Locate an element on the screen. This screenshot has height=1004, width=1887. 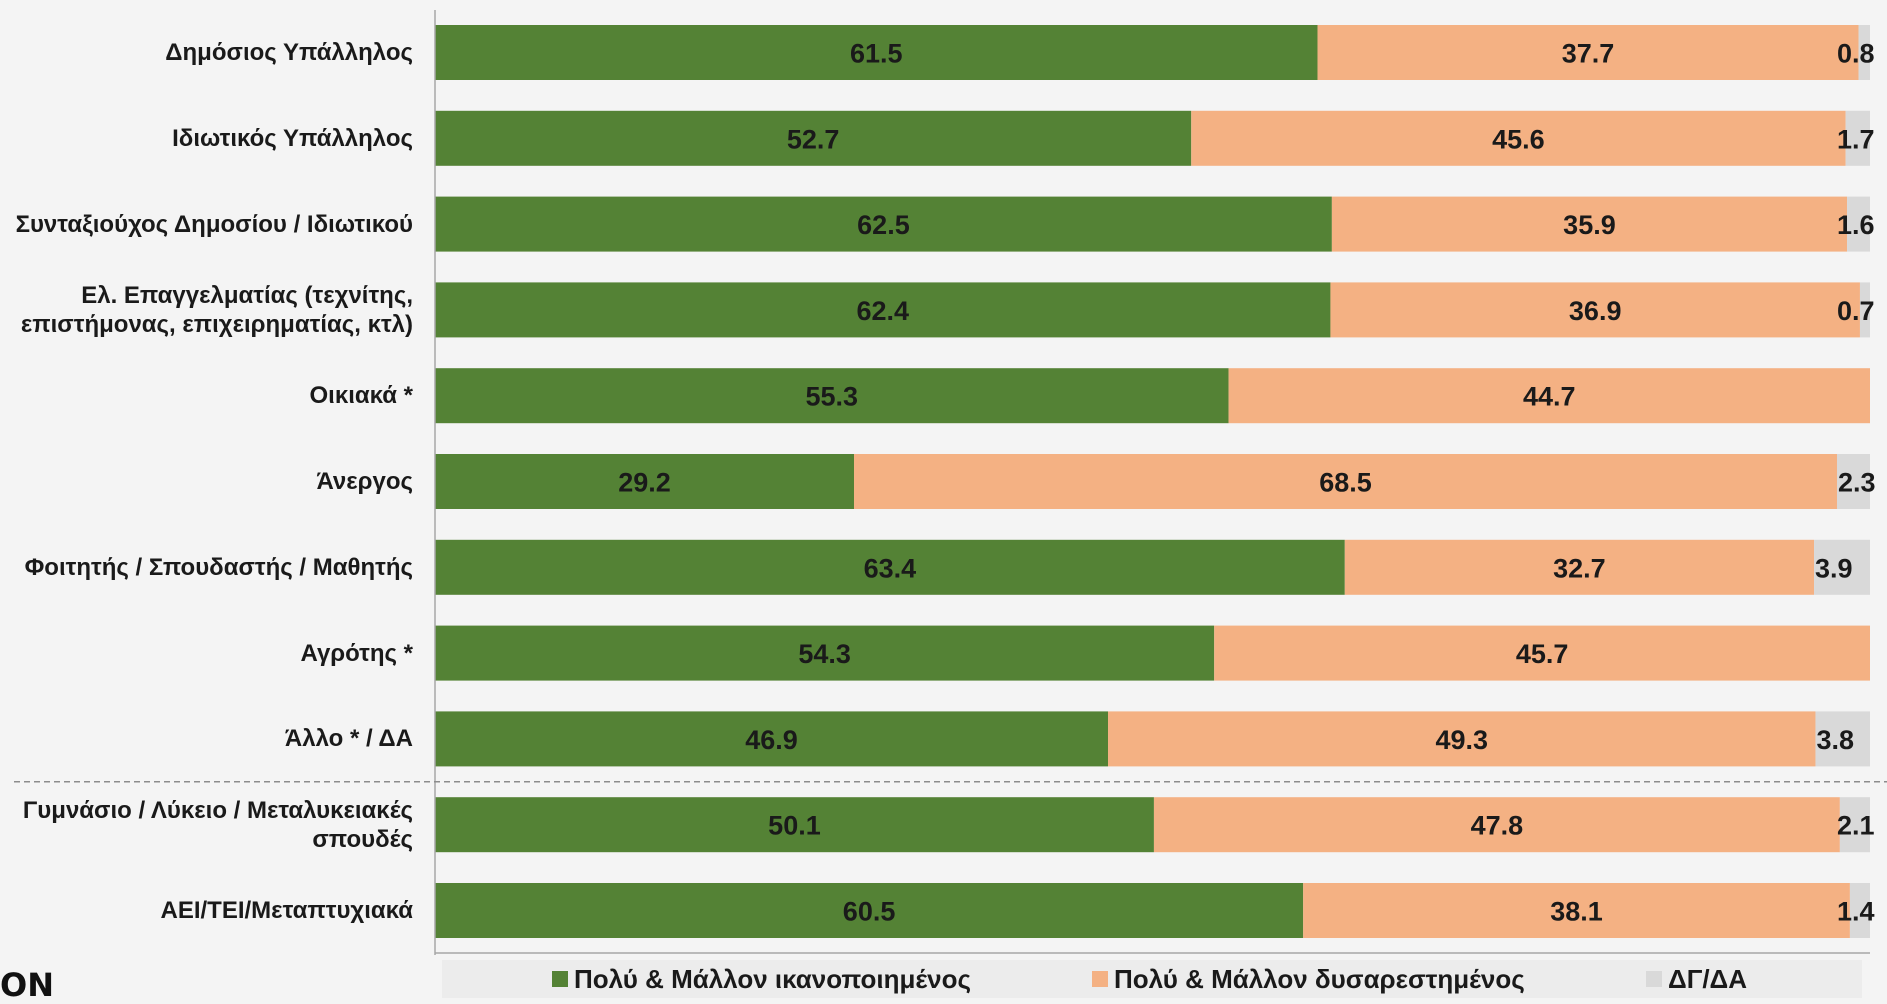
data-label-satisfied: 60.5 is located at coordinates (869, 912).